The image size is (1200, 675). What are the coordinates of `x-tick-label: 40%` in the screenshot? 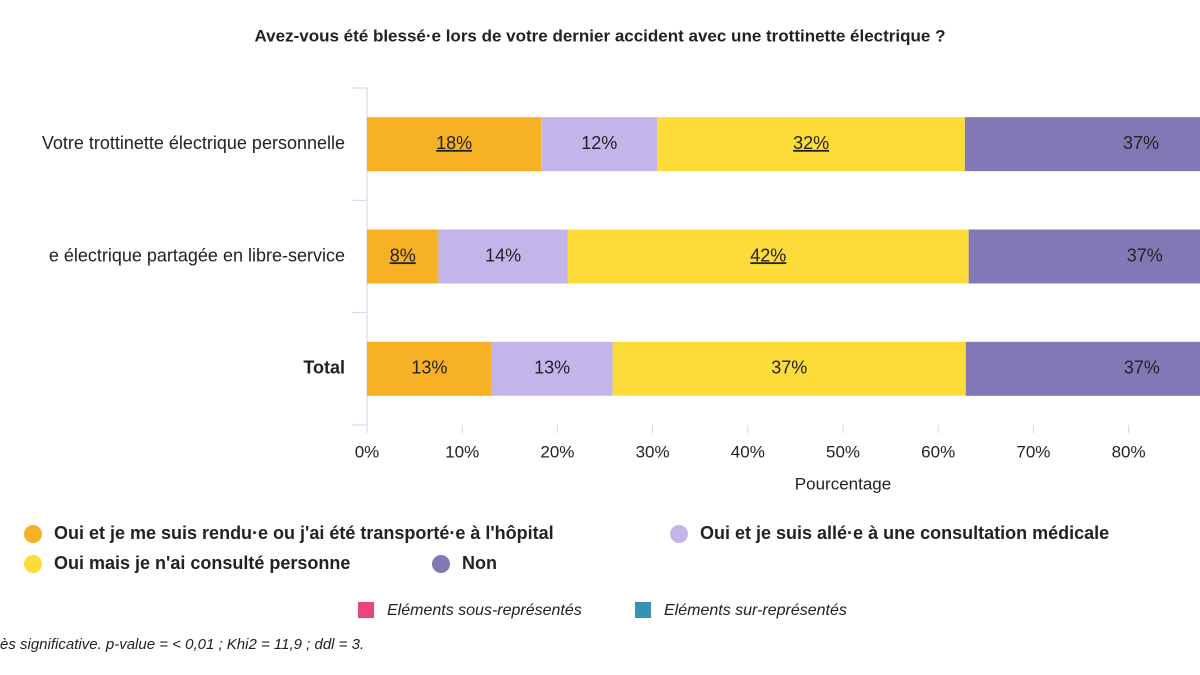 It's located at (748, 451).